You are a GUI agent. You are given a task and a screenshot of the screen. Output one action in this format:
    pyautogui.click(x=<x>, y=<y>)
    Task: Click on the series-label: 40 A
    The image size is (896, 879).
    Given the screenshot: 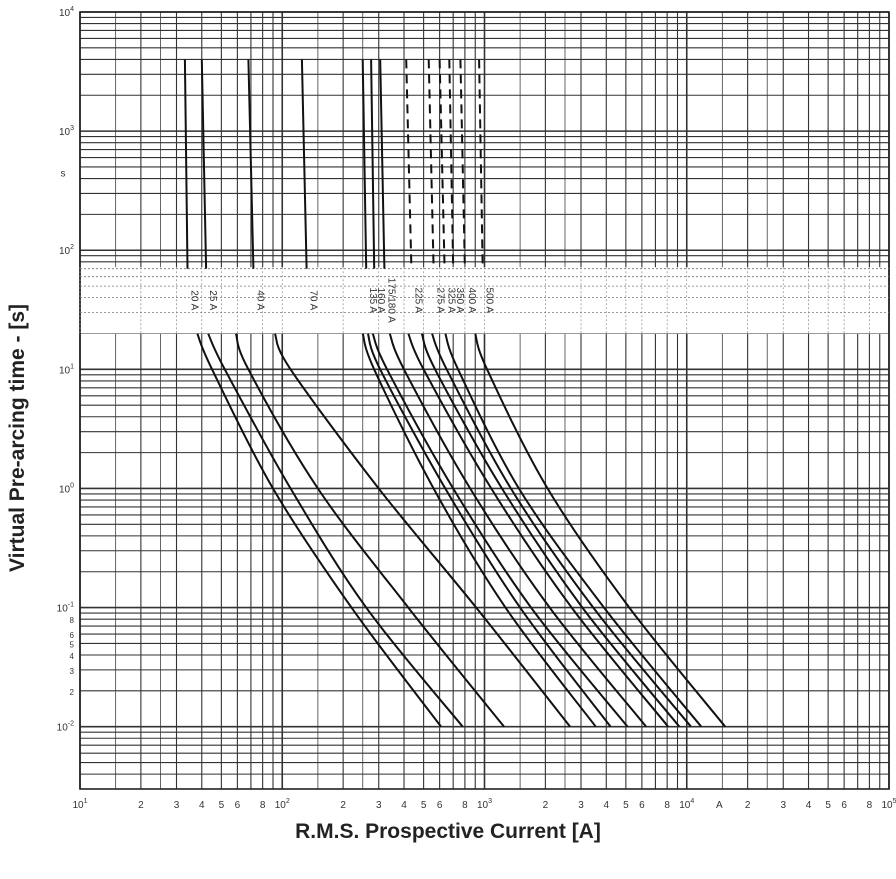 What is the action you would take?
    pyautogui.click(x=259, y=300)
    